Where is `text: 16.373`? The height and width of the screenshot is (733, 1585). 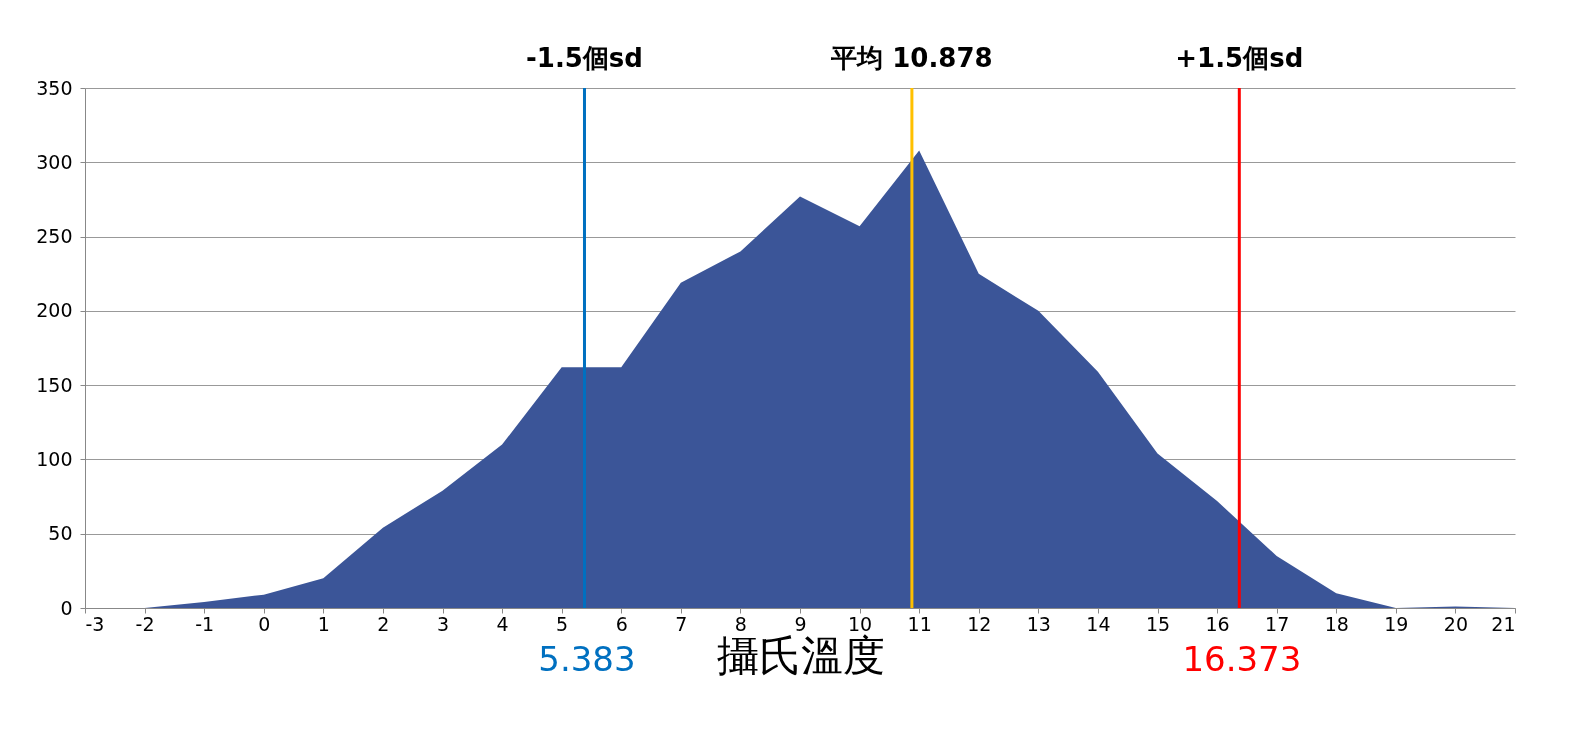 text: 16.373 is located at coordinates (1242, 659).